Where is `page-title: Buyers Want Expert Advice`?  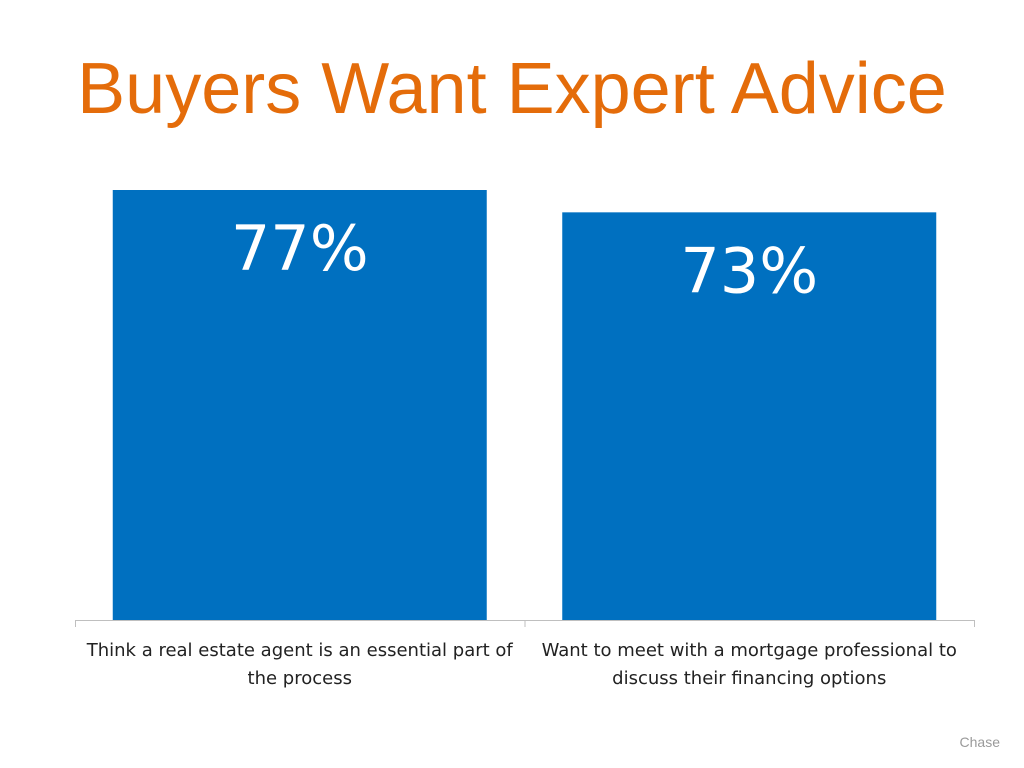
page-title: Buyers Want Expert Advice is located at coordinates (512, 89).